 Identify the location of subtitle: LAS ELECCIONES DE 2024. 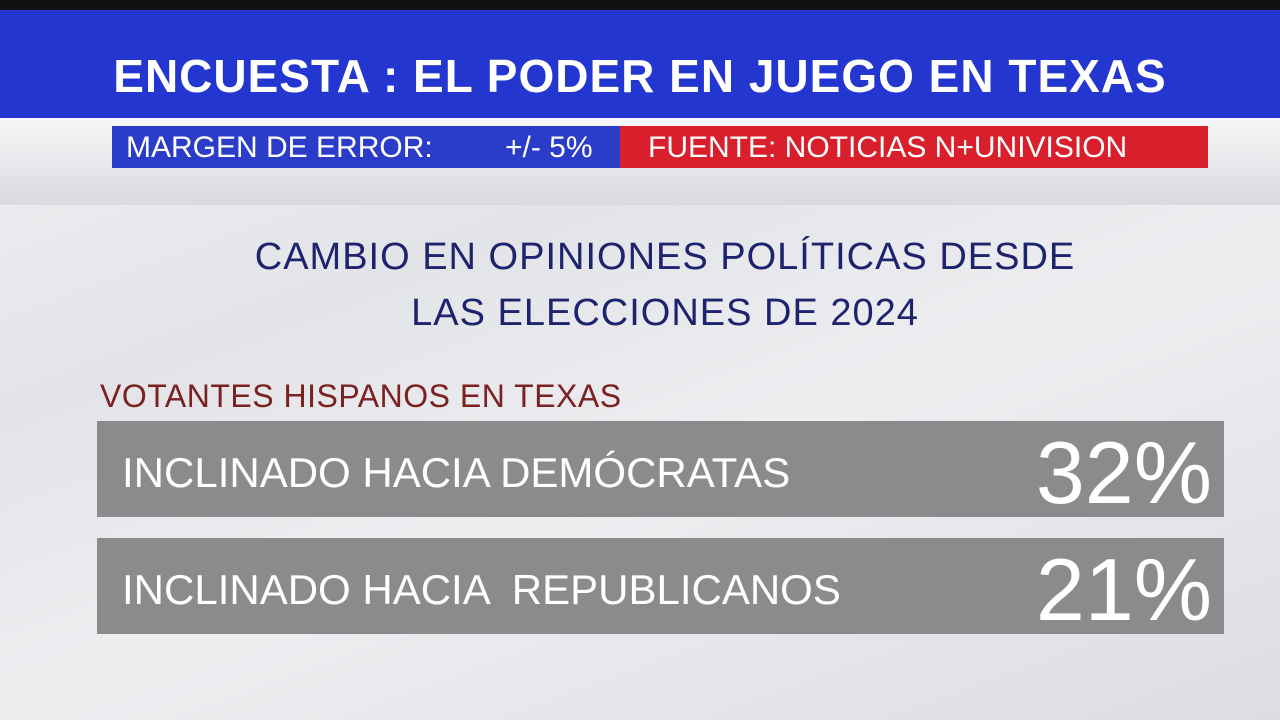
(665, 313).